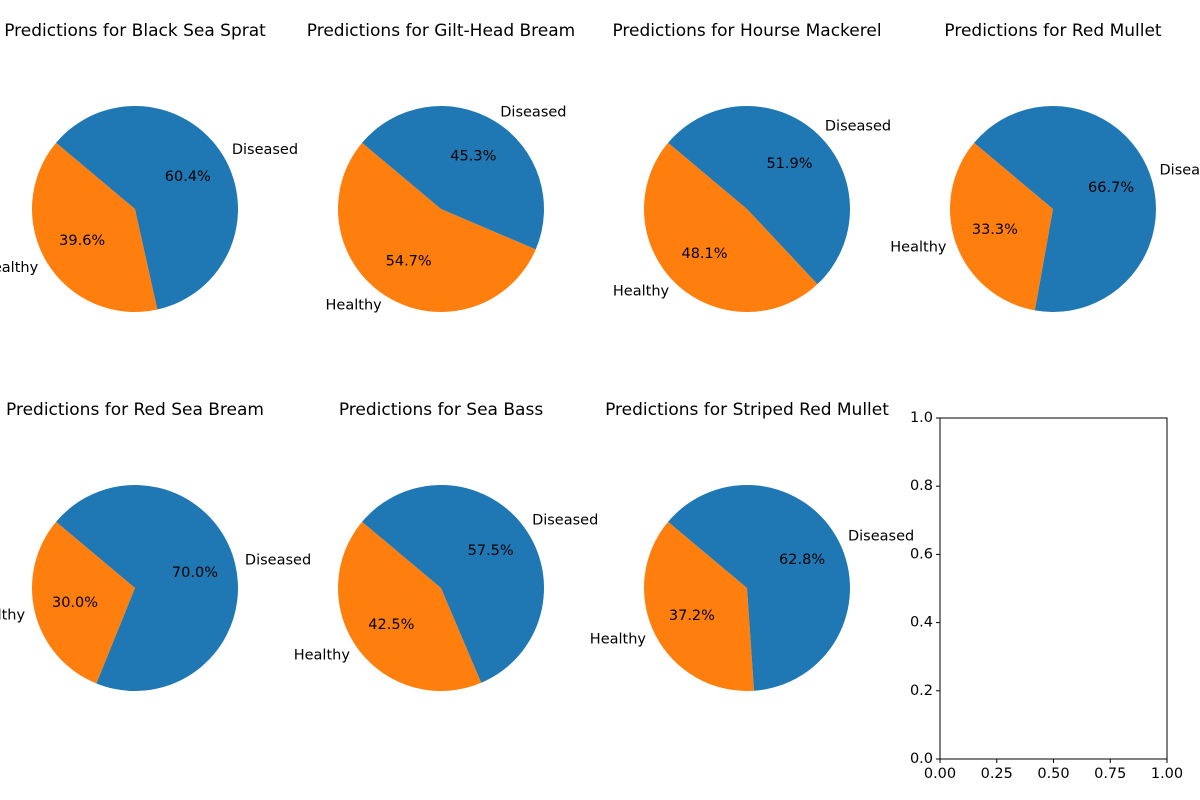 This screenshot has height=800, width=1200. What do you see at coordinates (82, 241) in the screenshot?
I see `slice-percent-healthy: 39.6%` at bounding box center [82, 241].